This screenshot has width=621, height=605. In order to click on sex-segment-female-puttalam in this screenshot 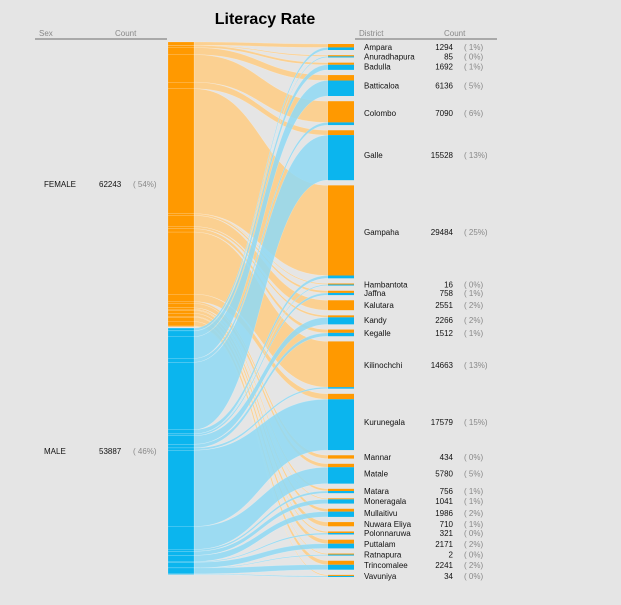, I will do `click(181, 319)`.